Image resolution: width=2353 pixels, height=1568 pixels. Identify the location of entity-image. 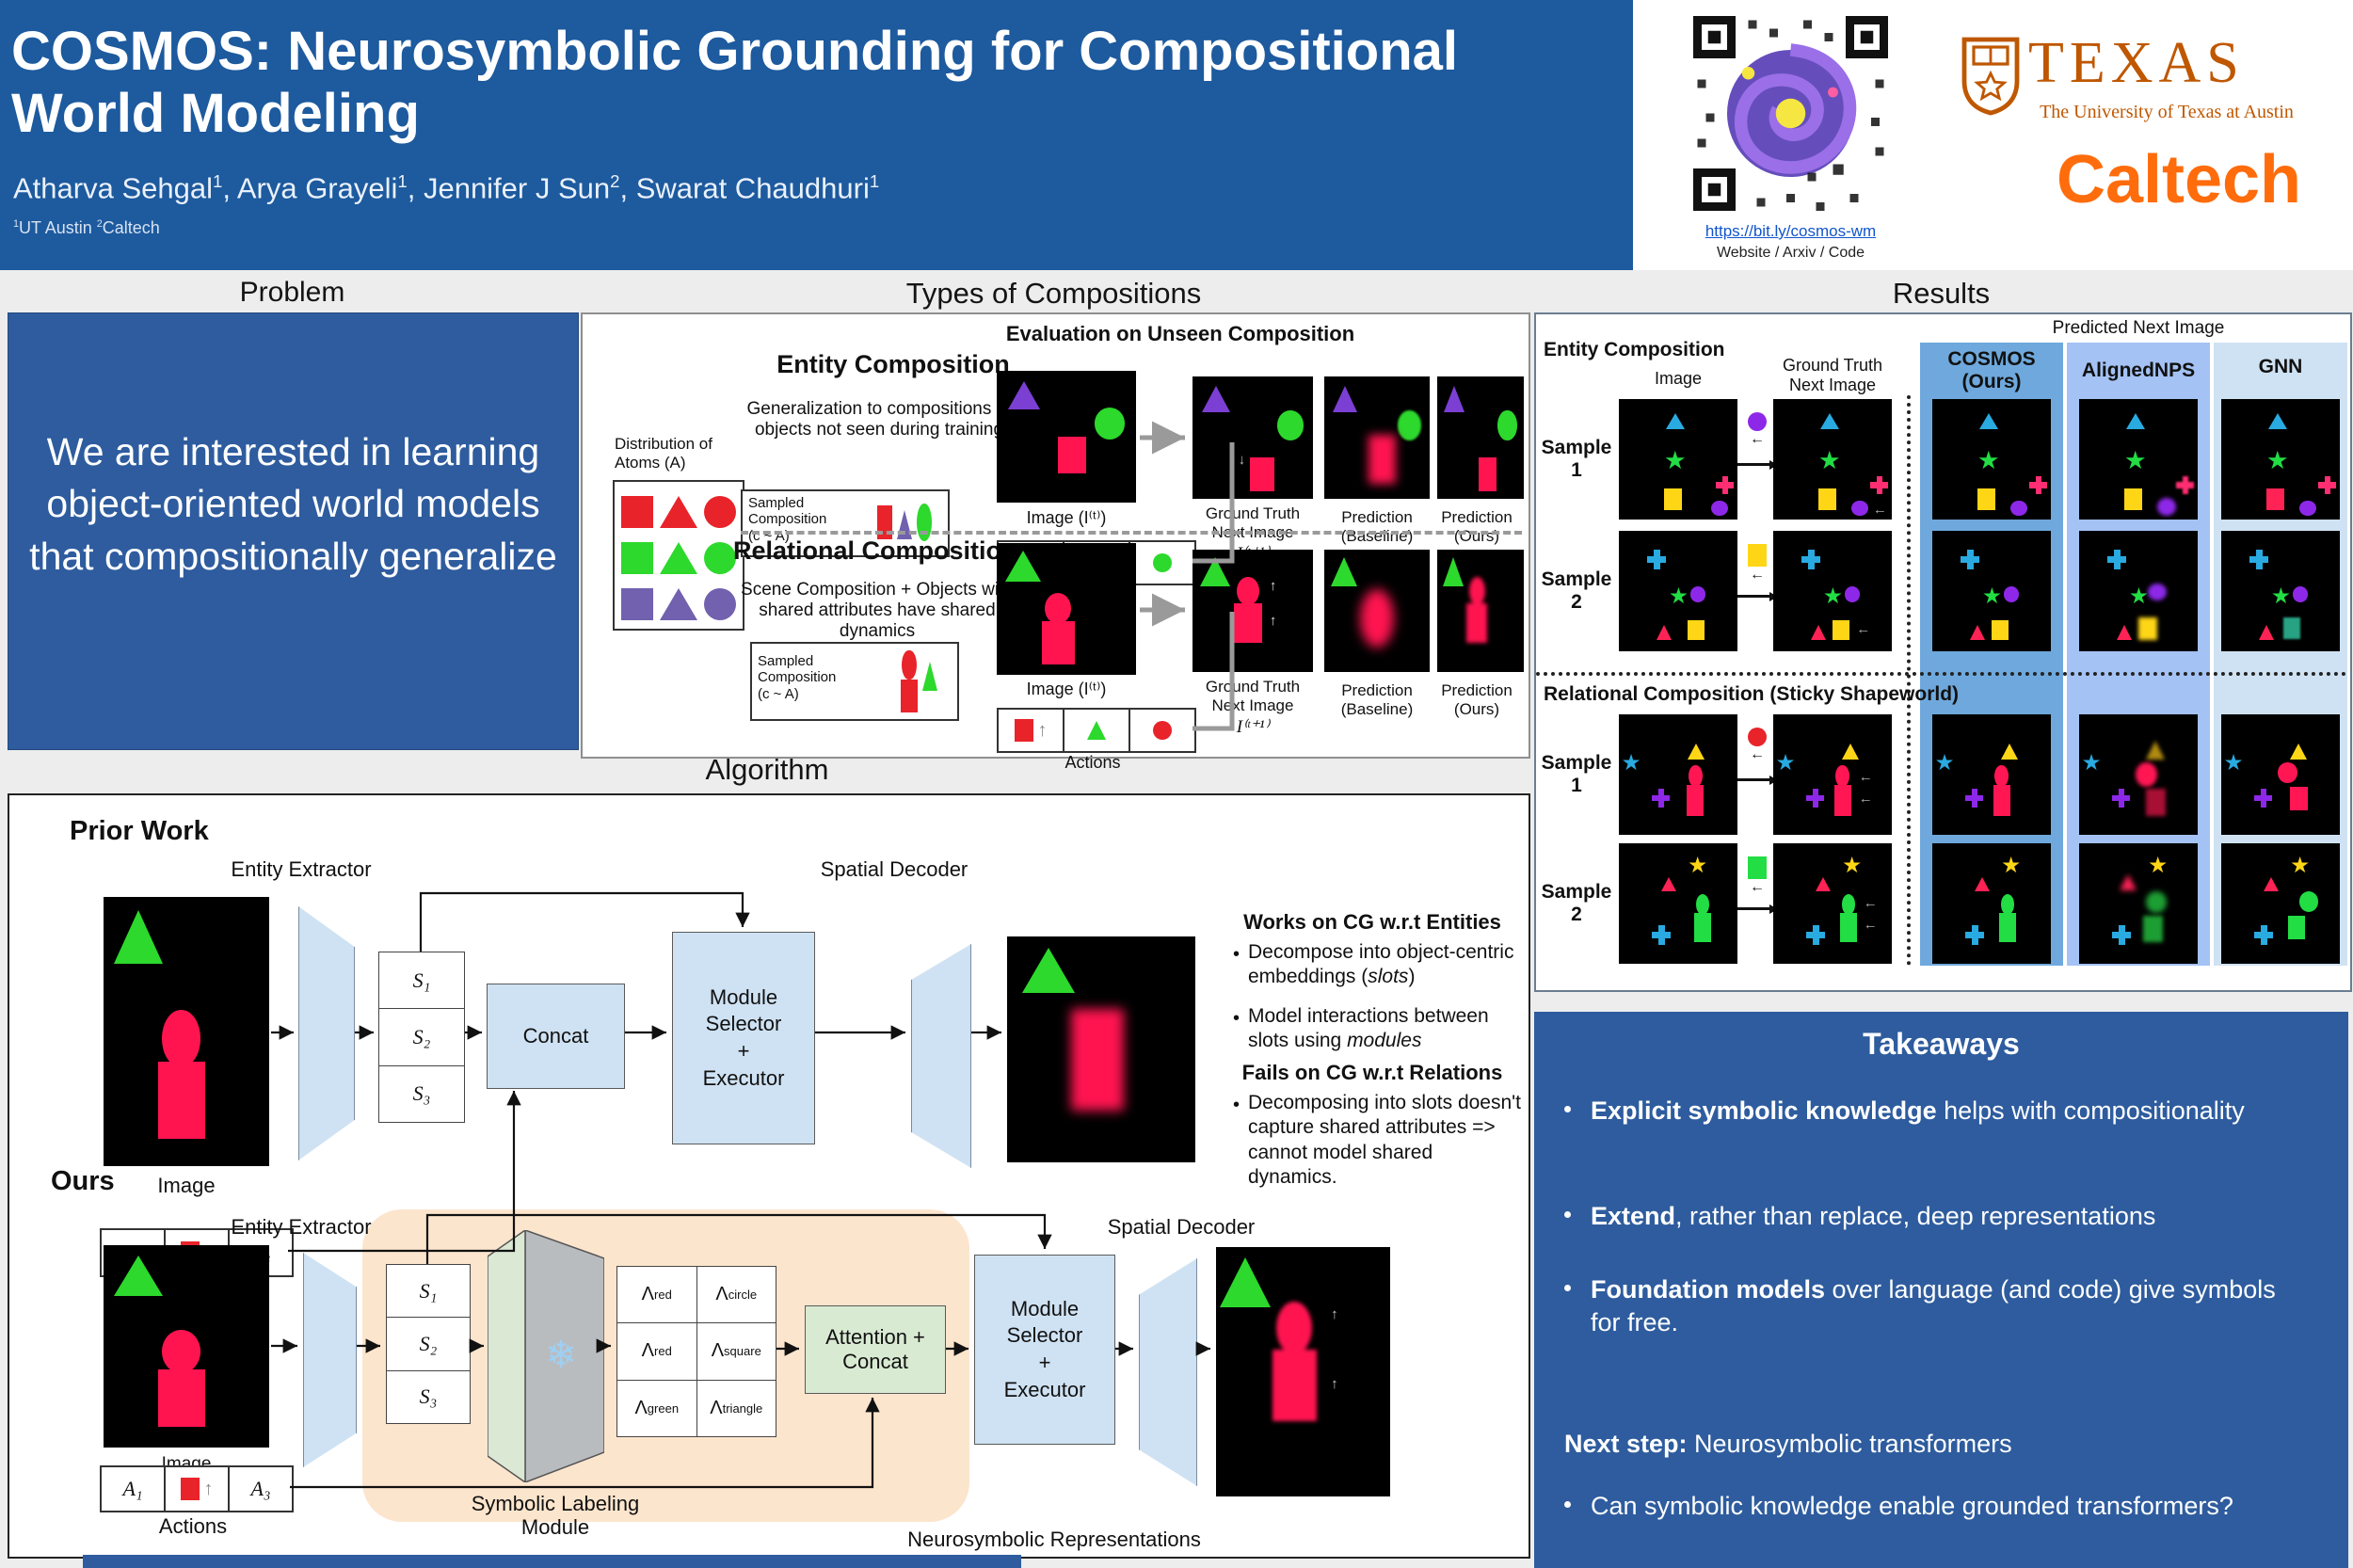
(1066, 437).